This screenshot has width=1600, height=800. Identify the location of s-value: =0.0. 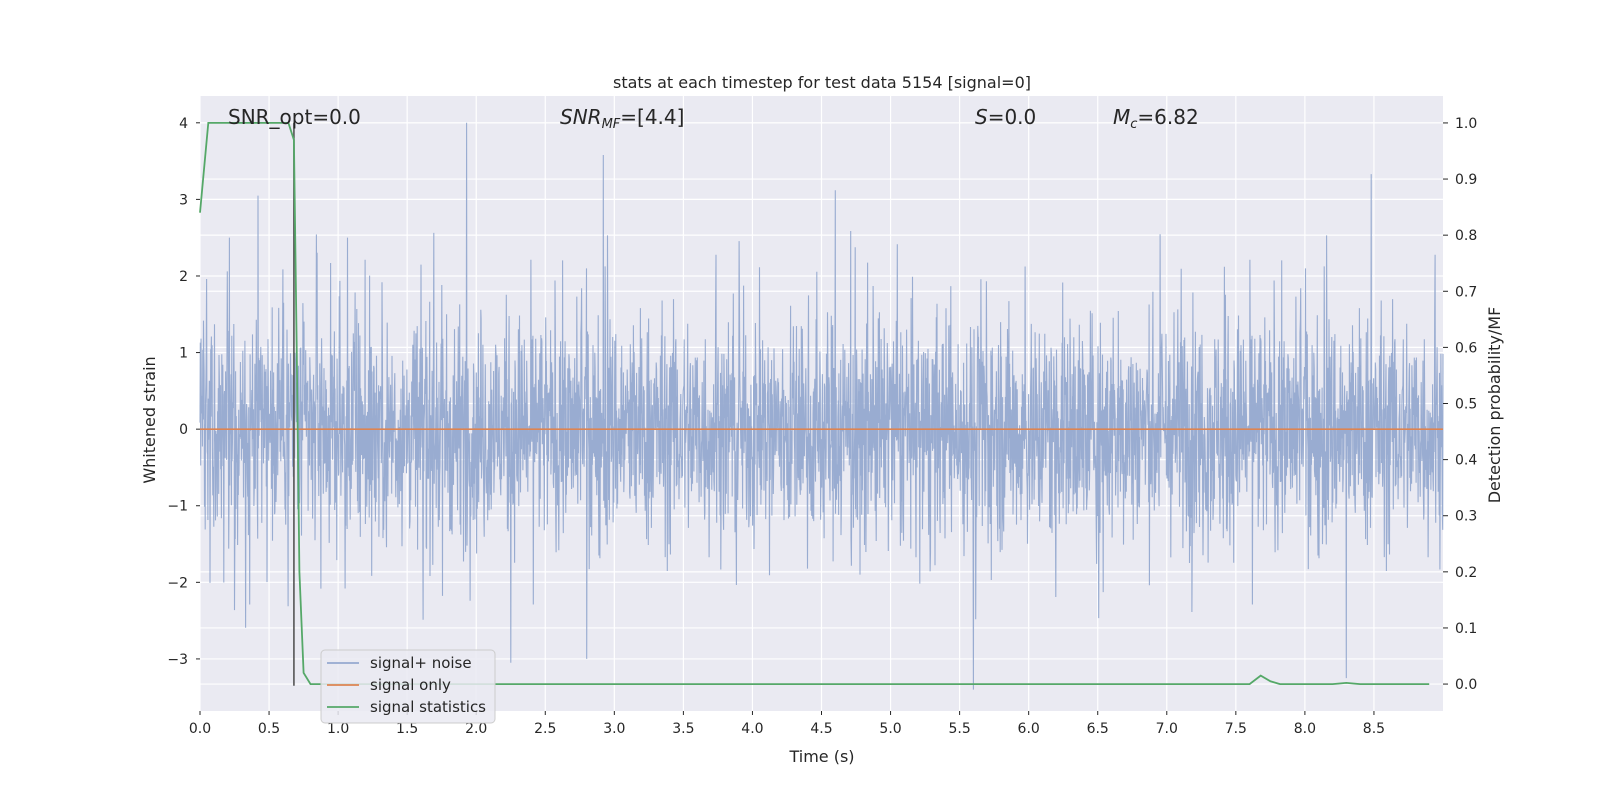
(1012, 117).